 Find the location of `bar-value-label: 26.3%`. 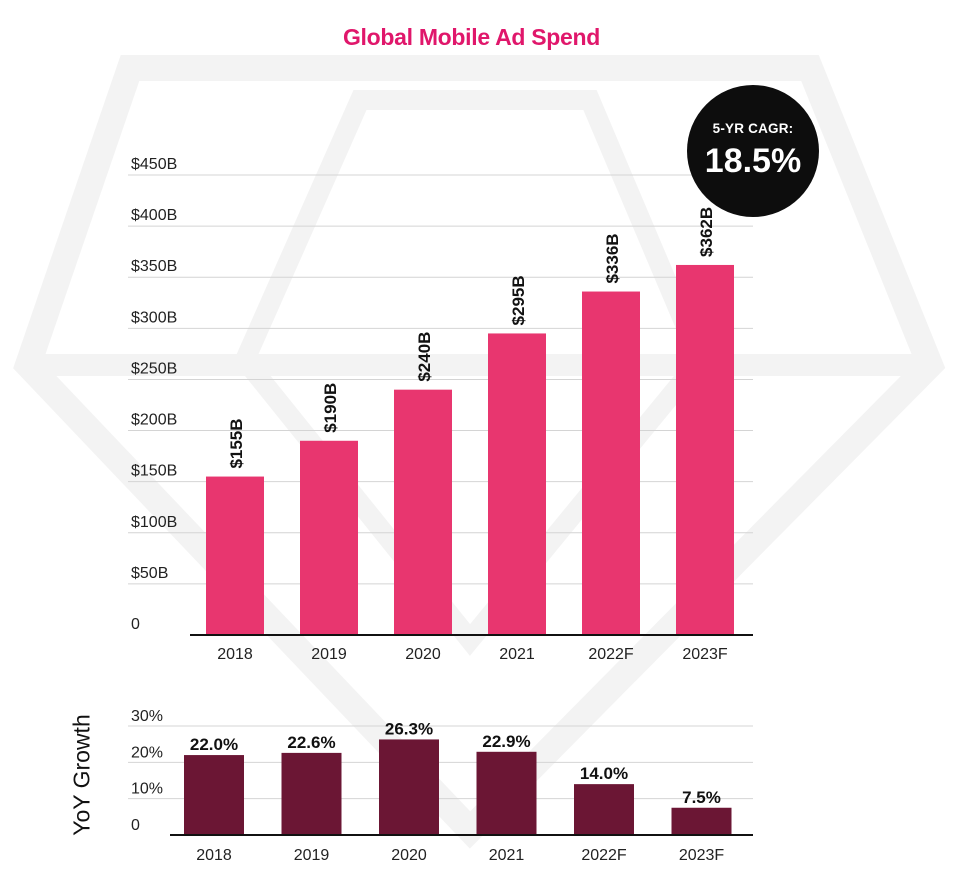

bar-value-label: 26.3% is located at coordinates (409, 728).